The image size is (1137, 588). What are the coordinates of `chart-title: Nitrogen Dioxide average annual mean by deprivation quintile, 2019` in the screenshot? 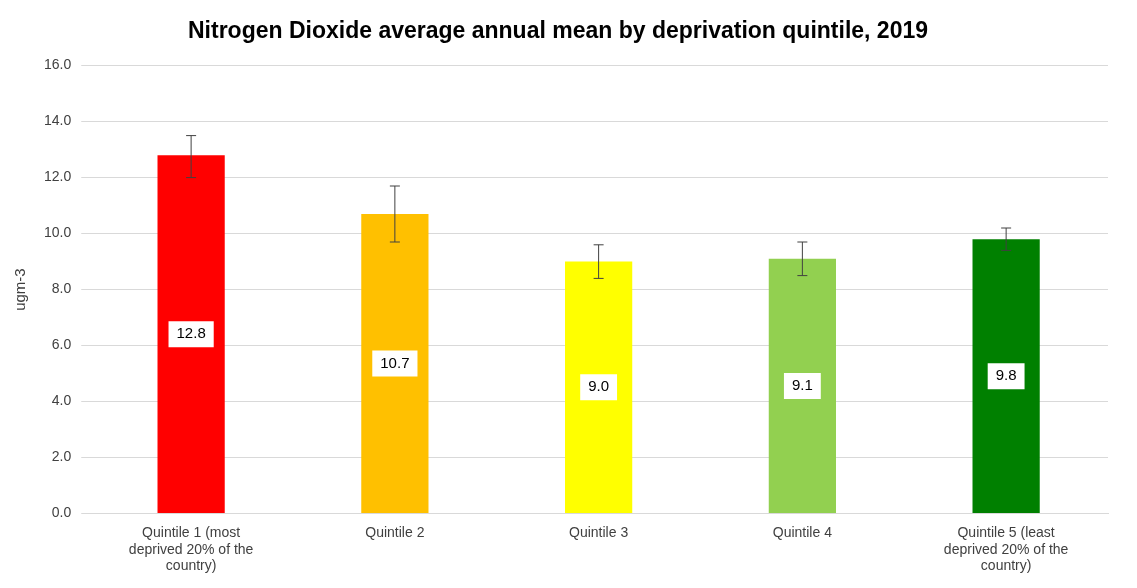 It's located at (558, 30).